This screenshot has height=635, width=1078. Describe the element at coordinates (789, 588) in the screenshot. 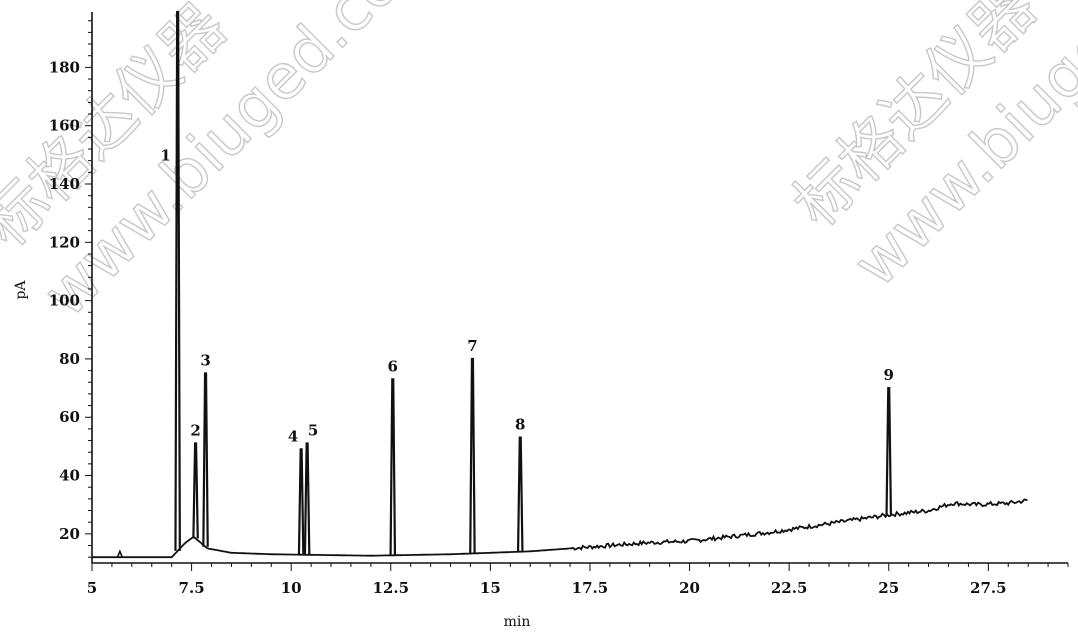

I see `x-tick-label: 22.5` at that location.